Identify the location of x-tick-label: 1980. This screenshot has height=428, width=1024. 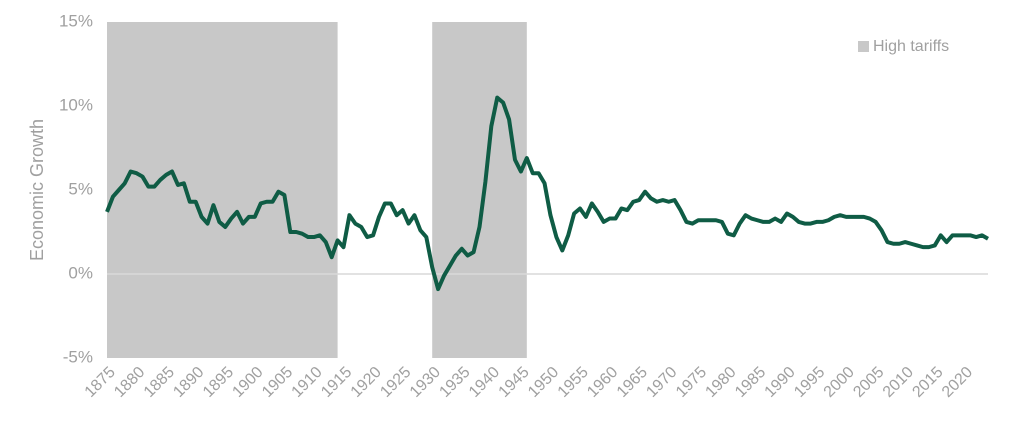
(720, 382).